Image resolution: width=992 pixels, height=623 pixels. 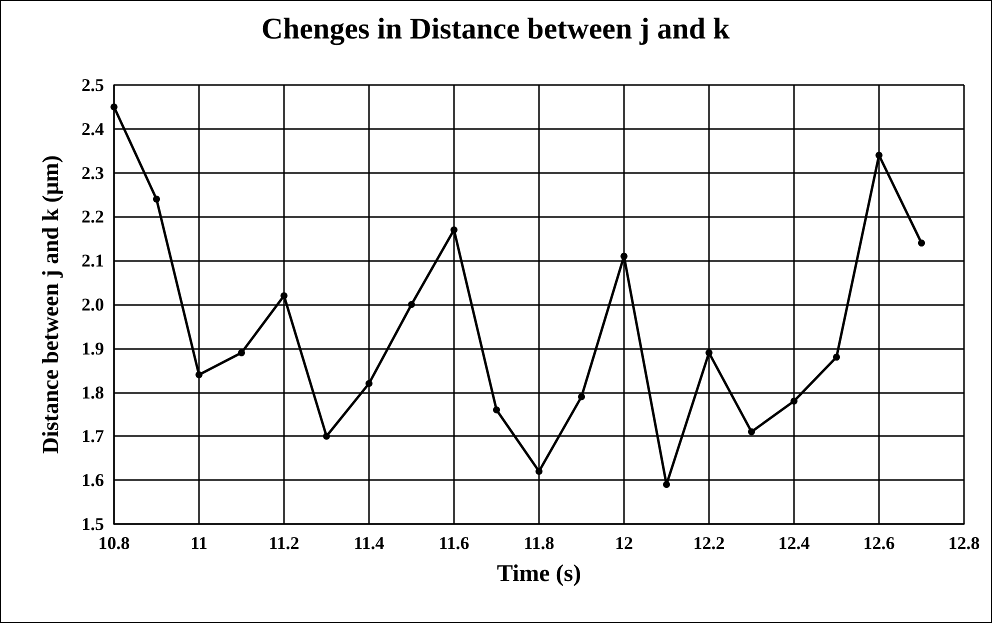 What do you see at coordinates (93, 348) in the screenshot?
I see `y-tick-label: 1.9` at bounding box center [93, 348].